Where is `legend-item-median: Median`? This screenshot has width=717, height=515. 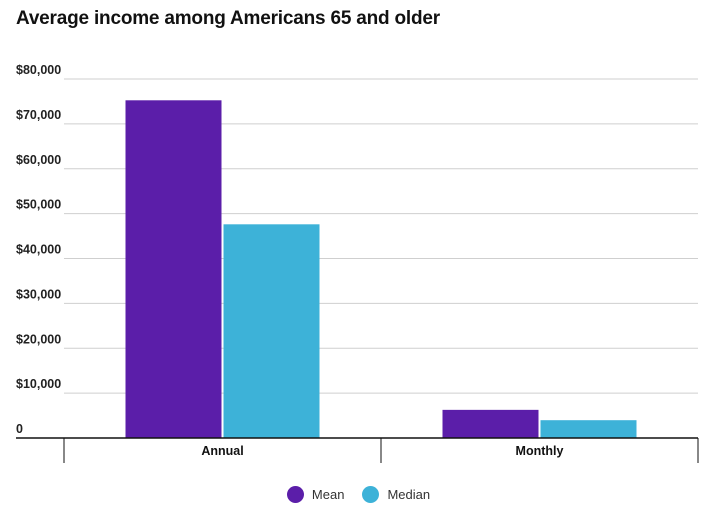
legend-item-median: Median is located at coordinates (396, 494).